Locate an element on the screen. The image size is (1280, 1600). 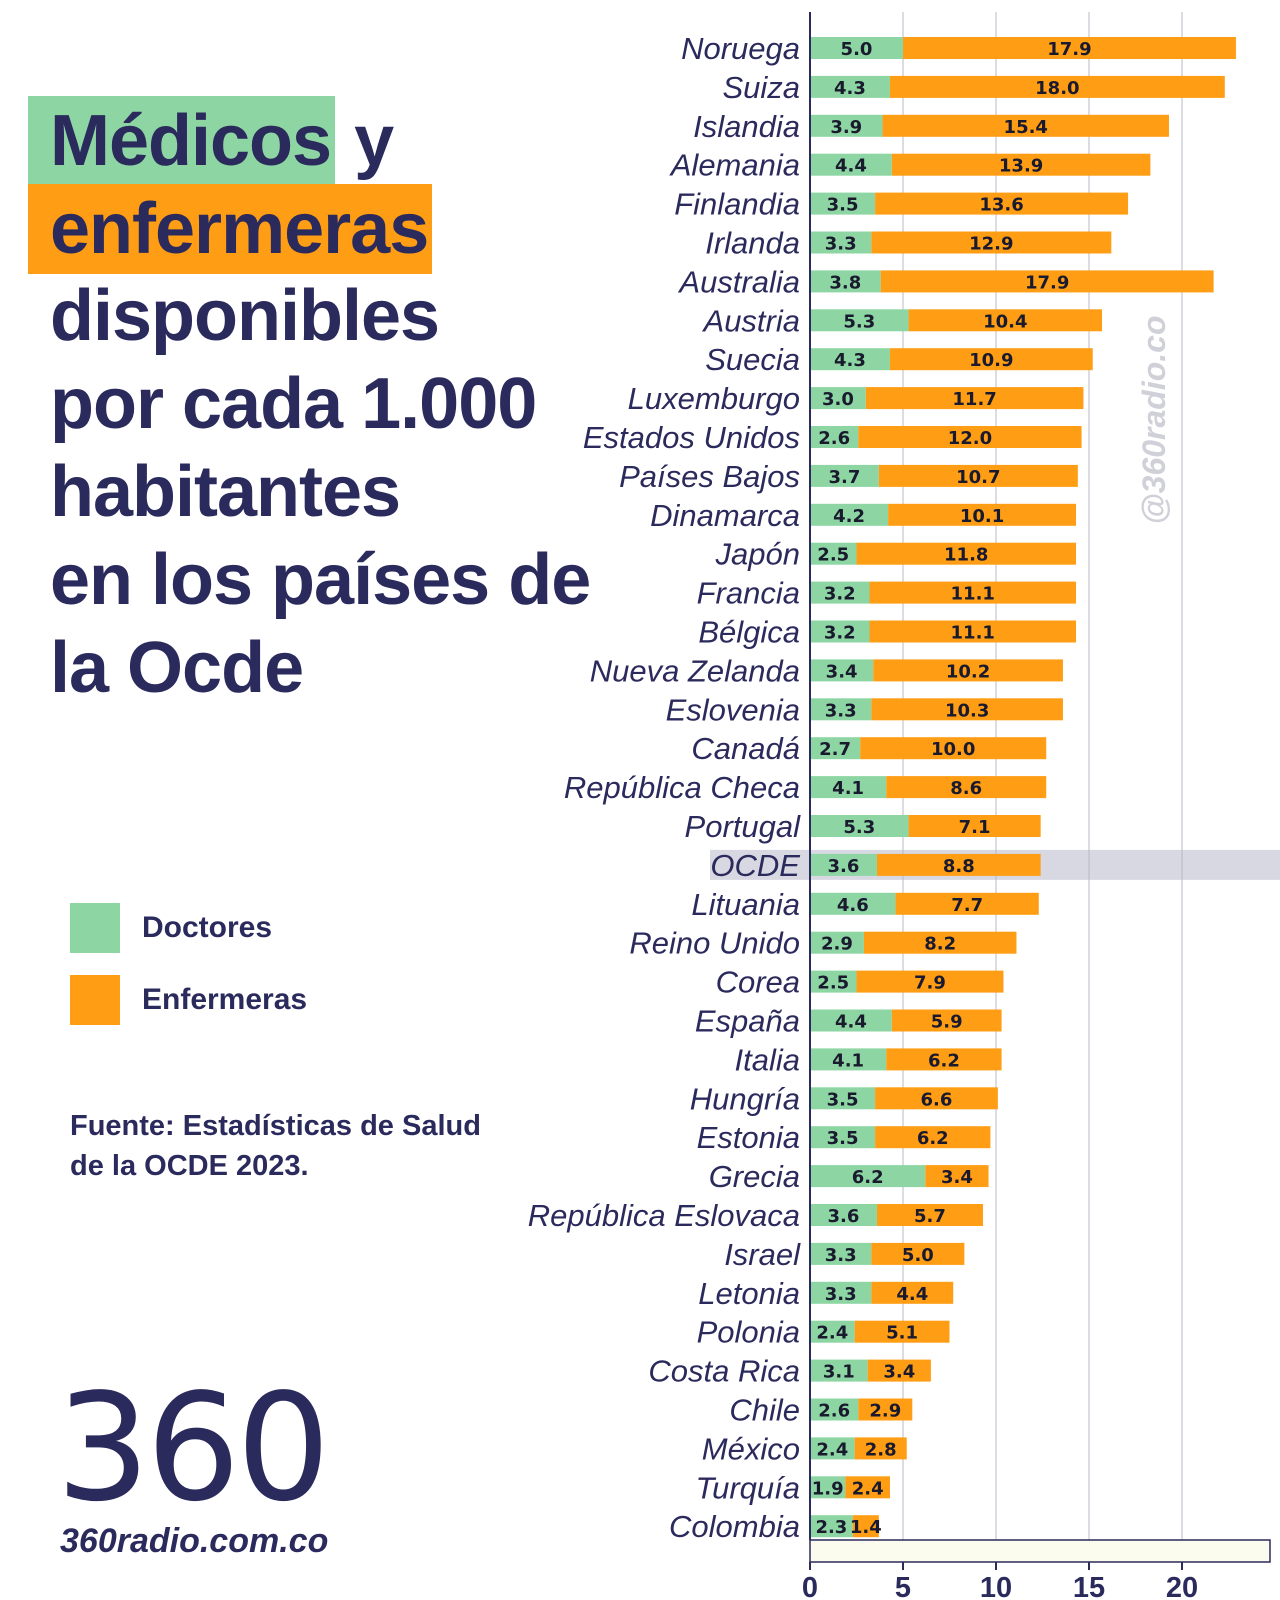
value-label-nurses: 7.1 is located at coordinates (975, 827).